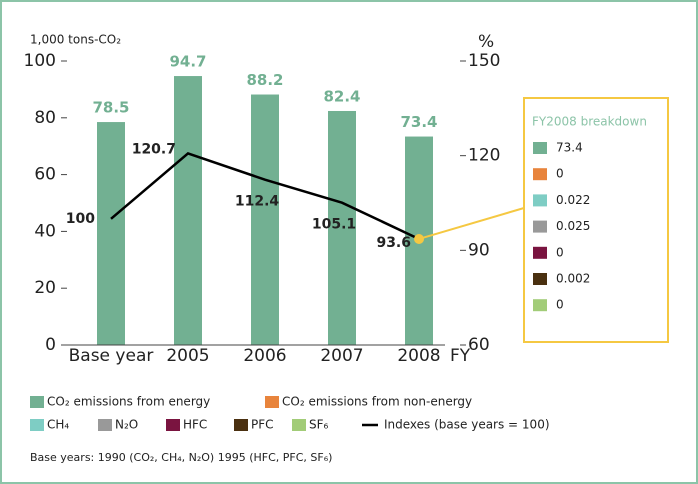 The height and width of the screenshot is (484, 698). I want to click on y-tick-label: 40, so click(45, 231).